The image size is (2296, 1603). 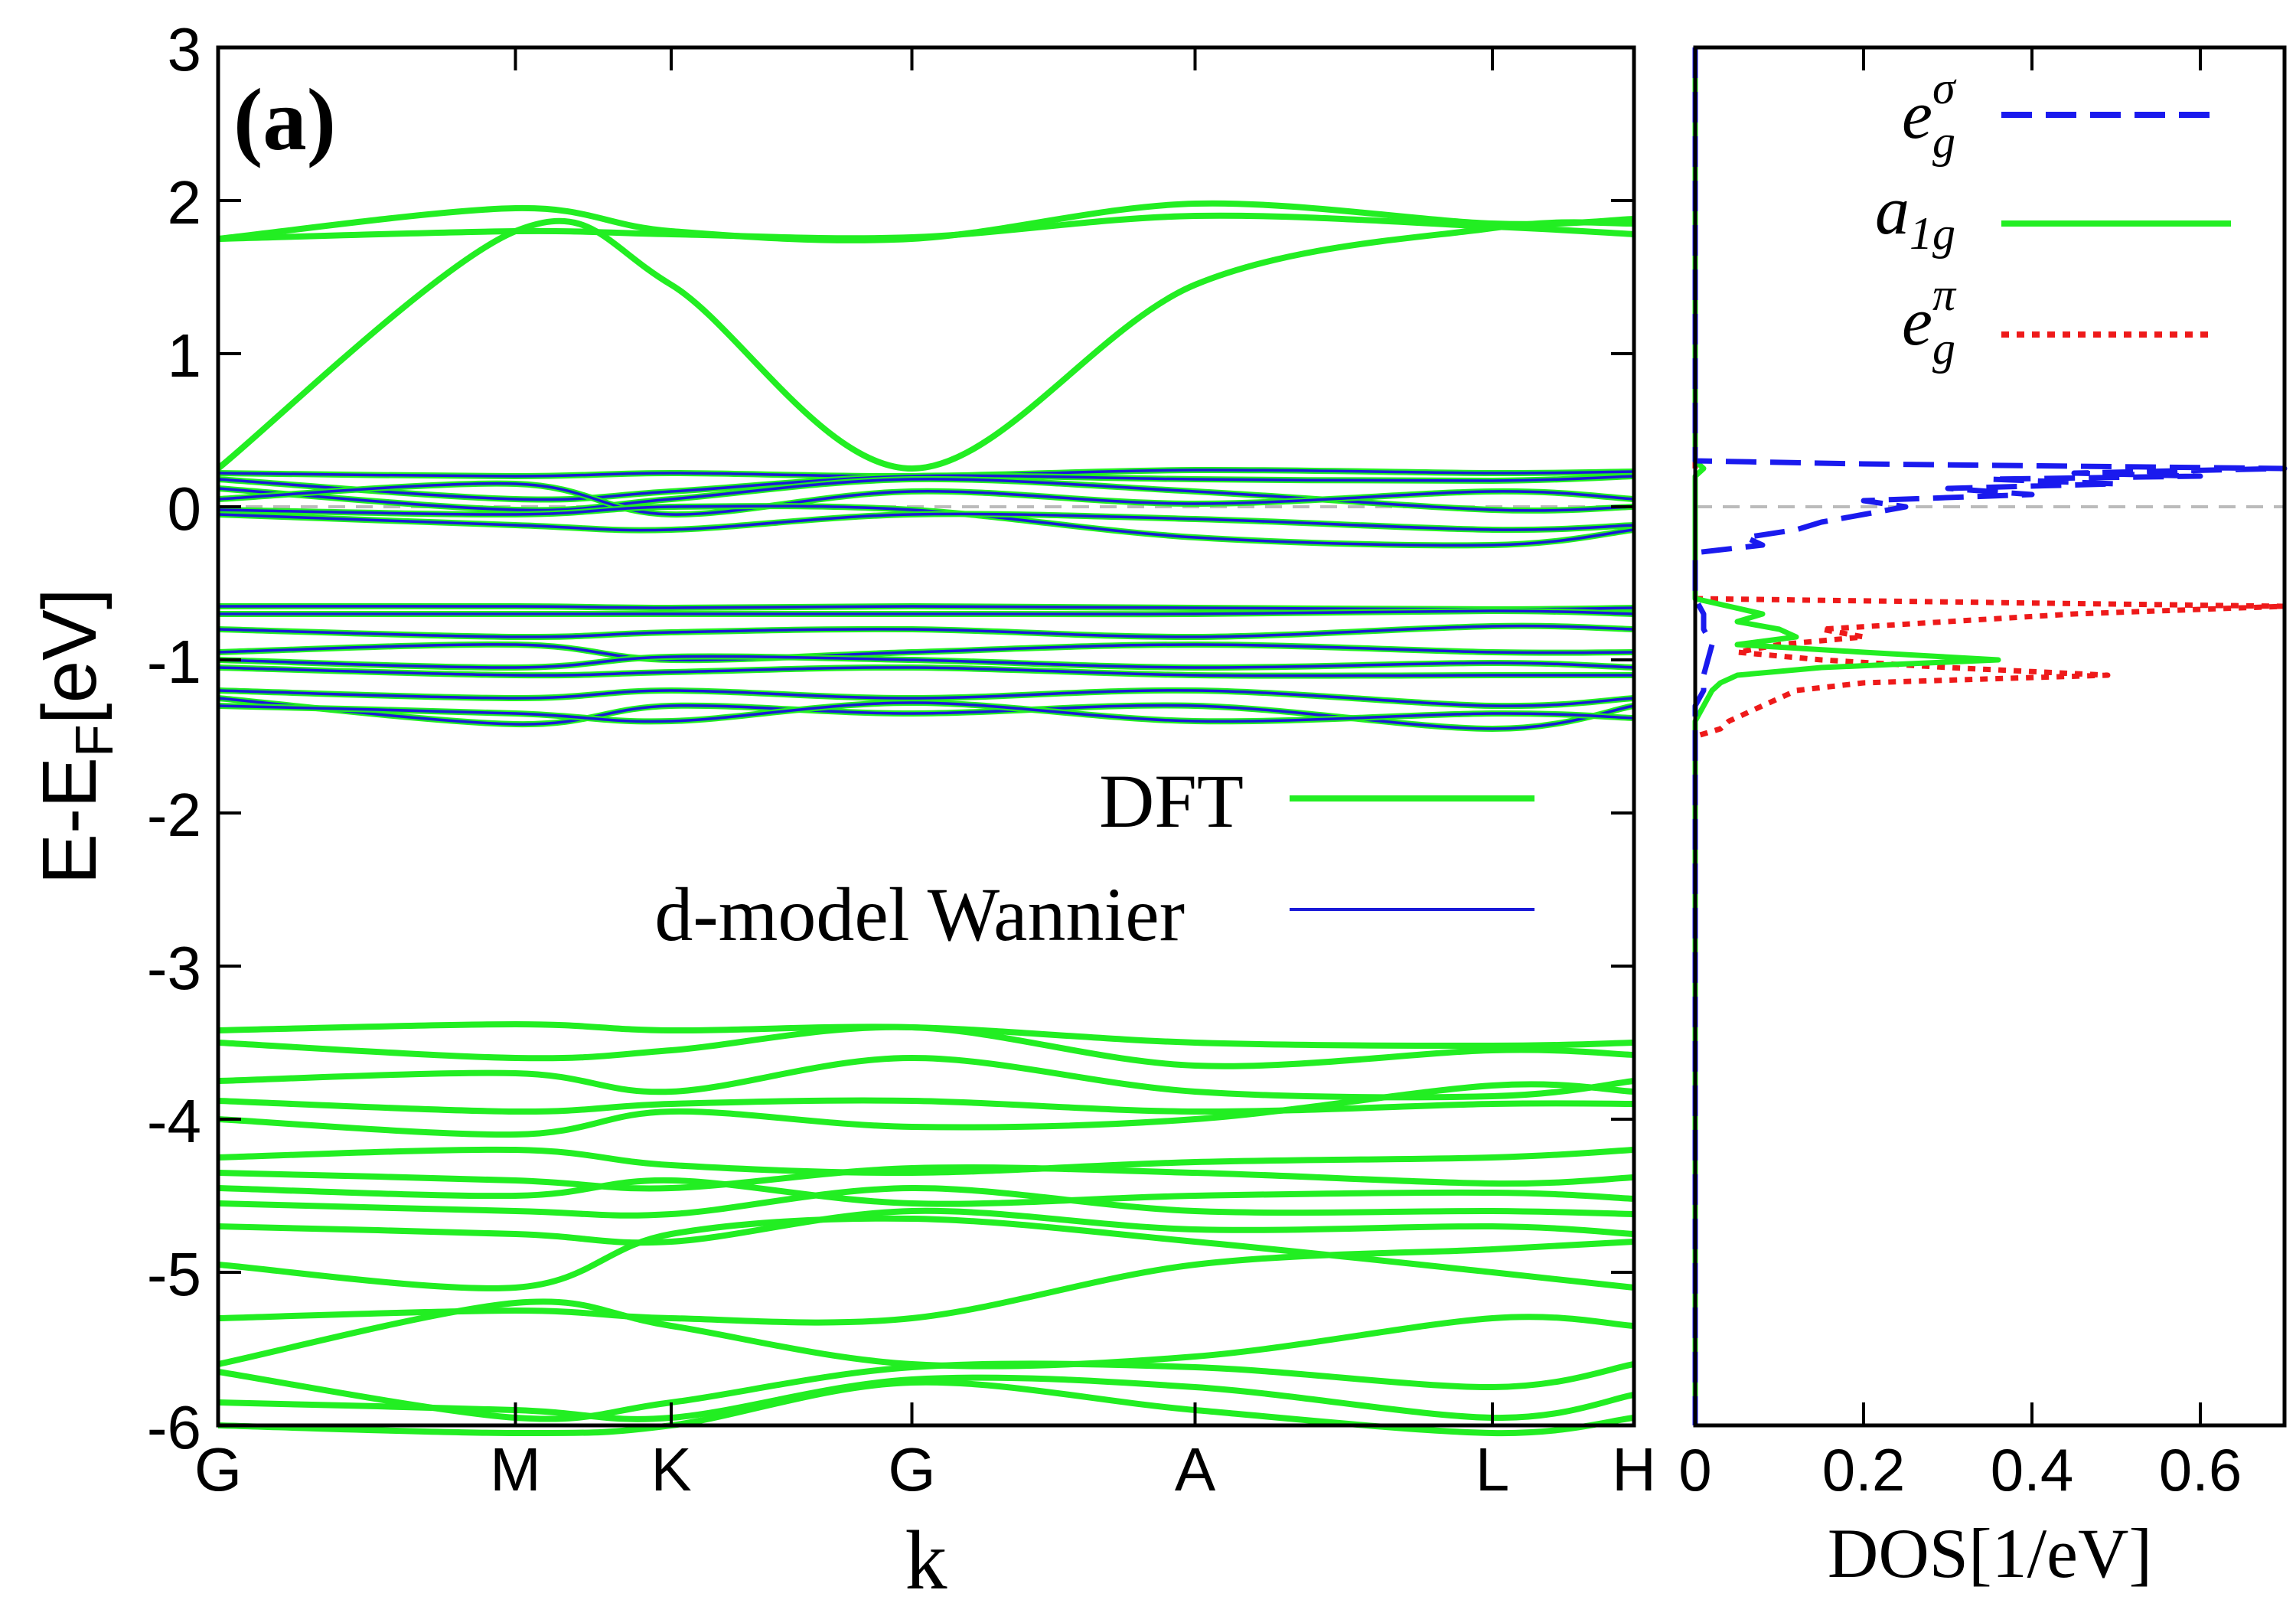 I want to click on wannier-band-w8, so click(x=926, y=612).